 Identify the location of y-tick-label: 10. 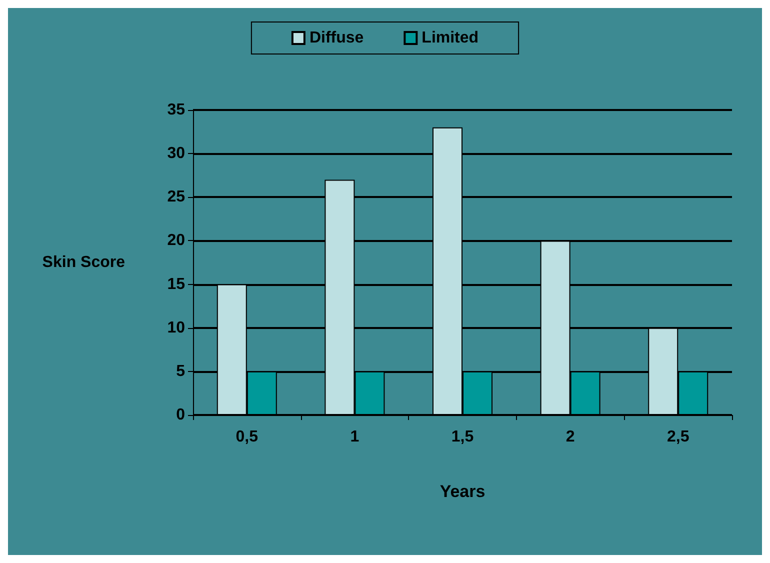
(176, 327).